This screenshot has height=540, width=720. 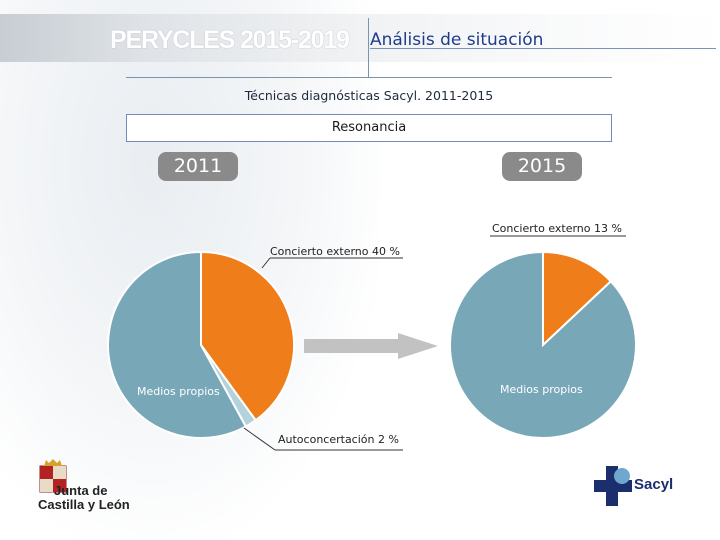 I want to click on label-concierto-2015: Concierto externo 13 %, so click(x=557, y=228).